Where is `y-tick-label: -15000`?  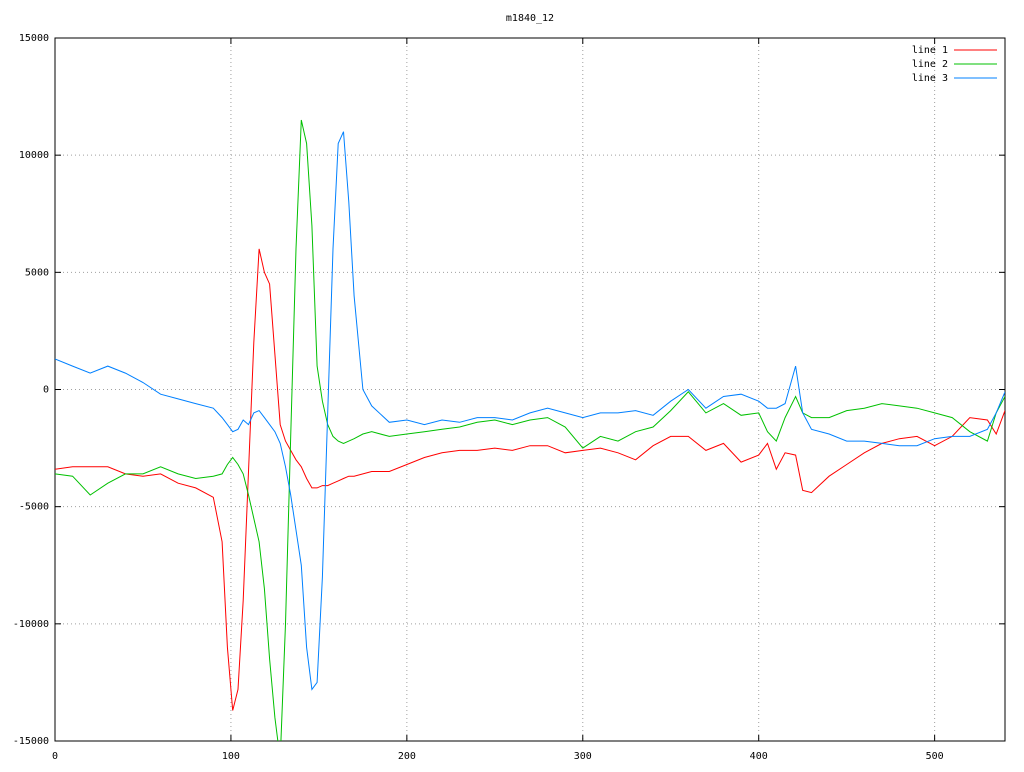
y-tick-label: -15000 is located at coordinates (31, 741).